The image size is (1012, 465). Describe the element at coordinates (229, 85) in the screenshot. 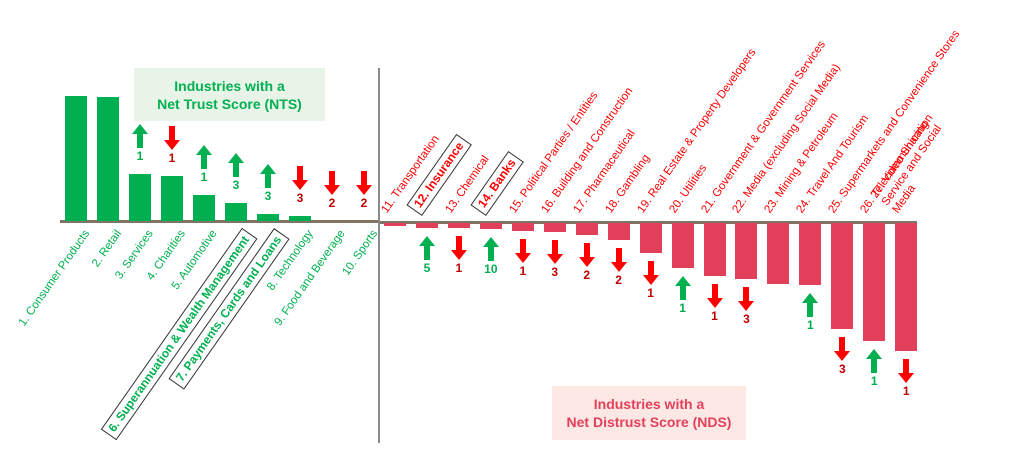

I see `legend-nts-line1: Industries with a` at that location.